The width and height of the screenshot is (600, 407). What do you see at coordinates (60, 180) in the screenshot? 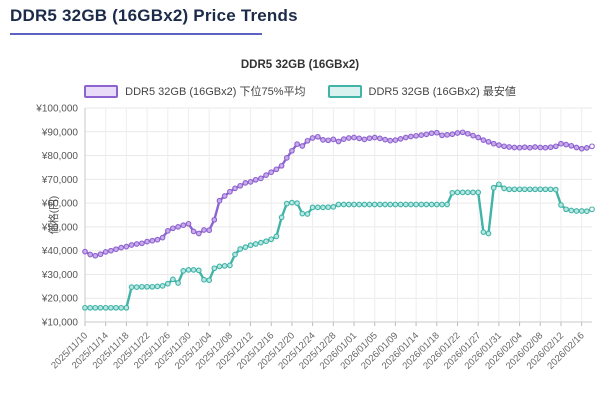
I see `svg-text: ¥70,000` at bounding box center [60, 180].